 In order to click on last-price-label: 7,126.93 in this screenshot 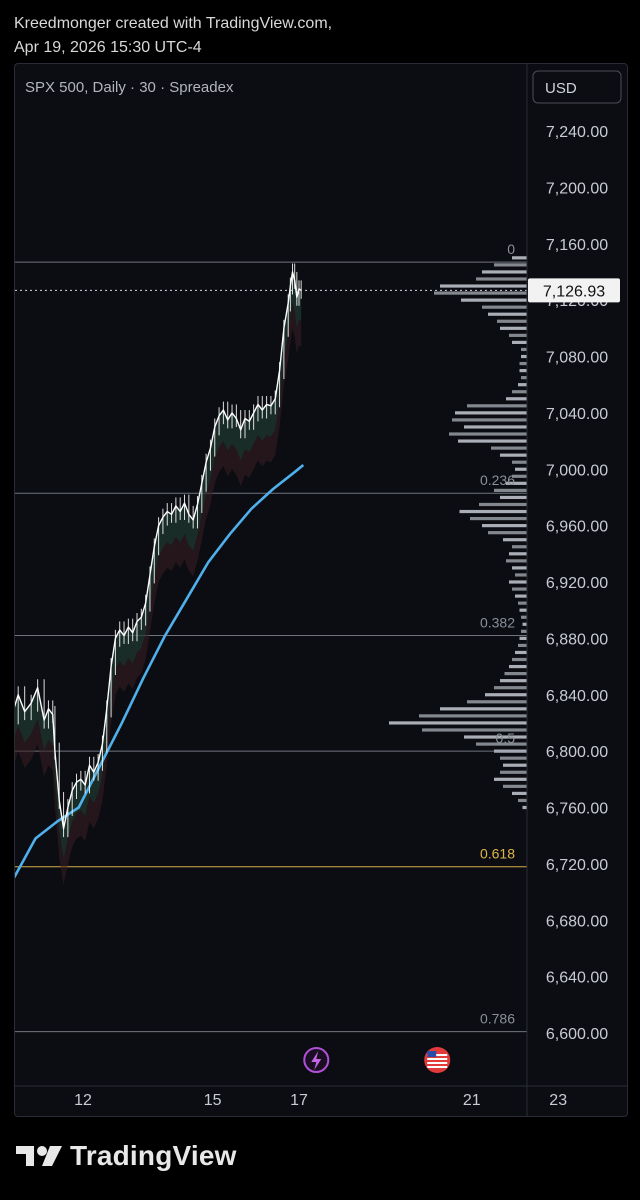, I will do `click(574, 291)`.